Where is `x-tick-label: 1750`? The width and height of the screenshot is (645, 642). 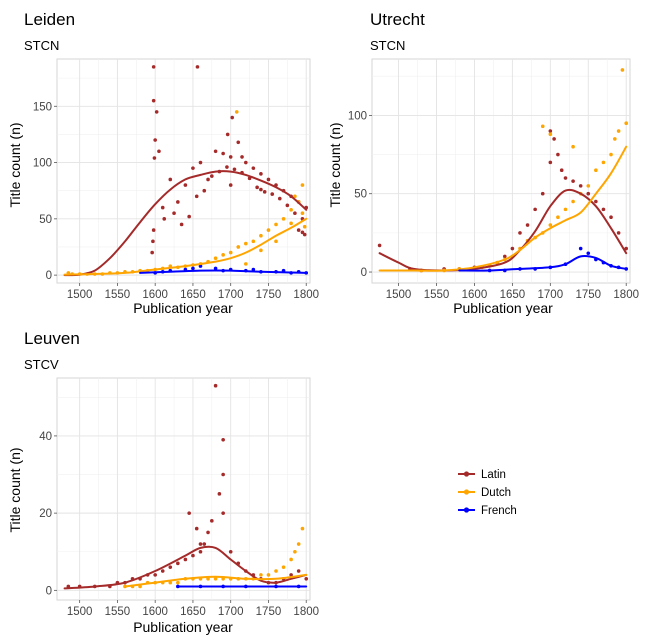 x-tick-label: 1750 is located at coordinates (588, 295).